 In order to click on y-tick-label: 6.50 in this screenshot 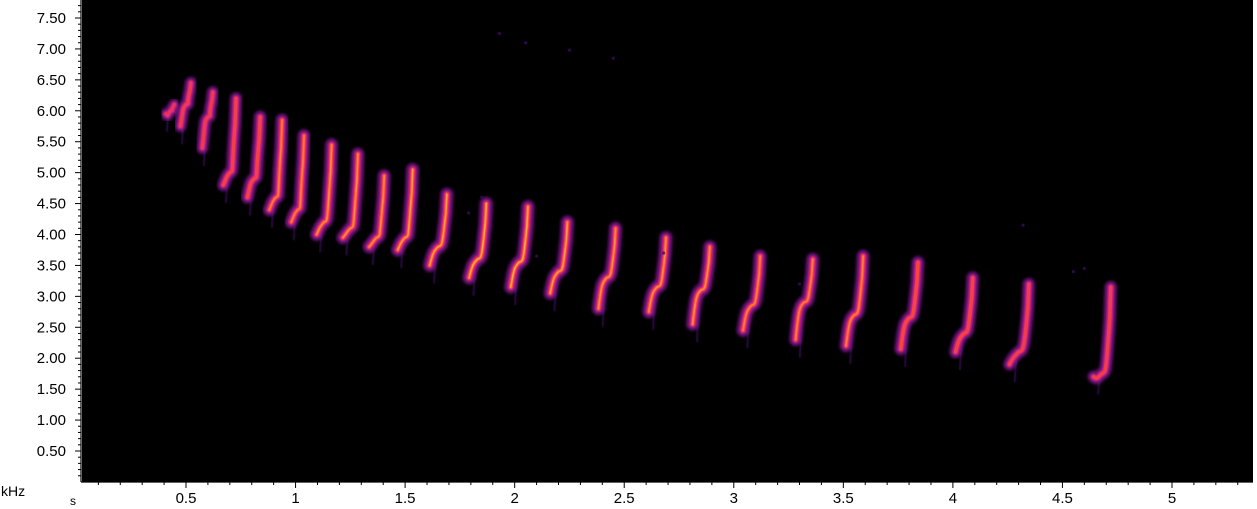, I will do `click(51, 80)`.